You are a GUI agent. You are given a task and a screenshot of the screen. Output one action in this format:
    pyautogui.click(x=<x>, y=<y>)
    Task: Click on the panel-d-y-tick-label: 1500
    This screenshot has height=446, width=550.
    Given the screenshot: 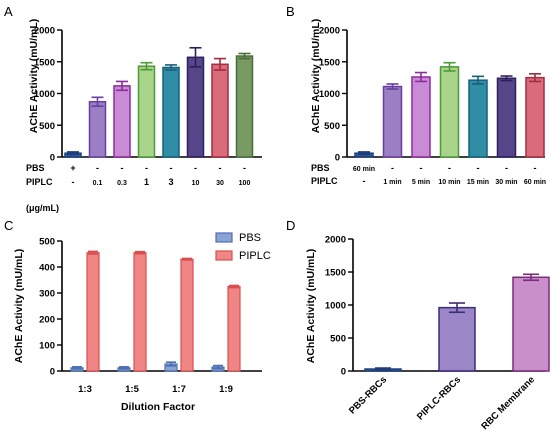 What is the action you would take?
    pyautogui.click(x=335, y=273)
    